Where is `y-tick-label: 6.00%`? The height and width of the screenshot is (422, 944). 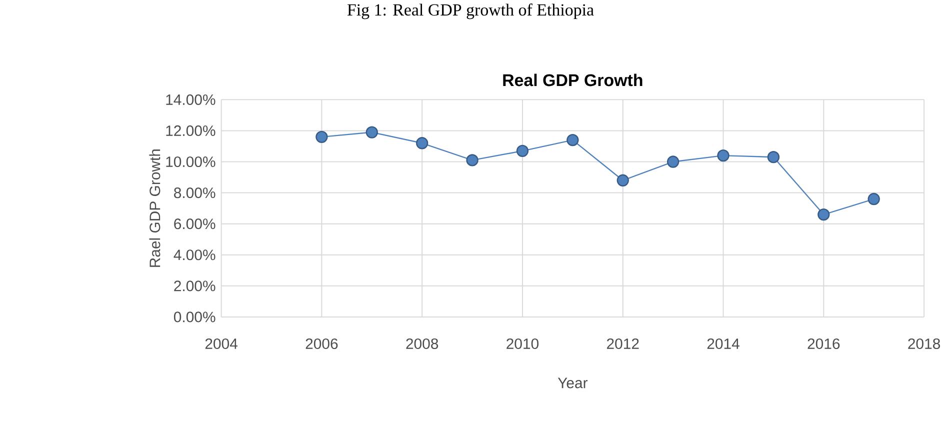 y-tick-label: 6.00% is located at coordinates (195, 224).